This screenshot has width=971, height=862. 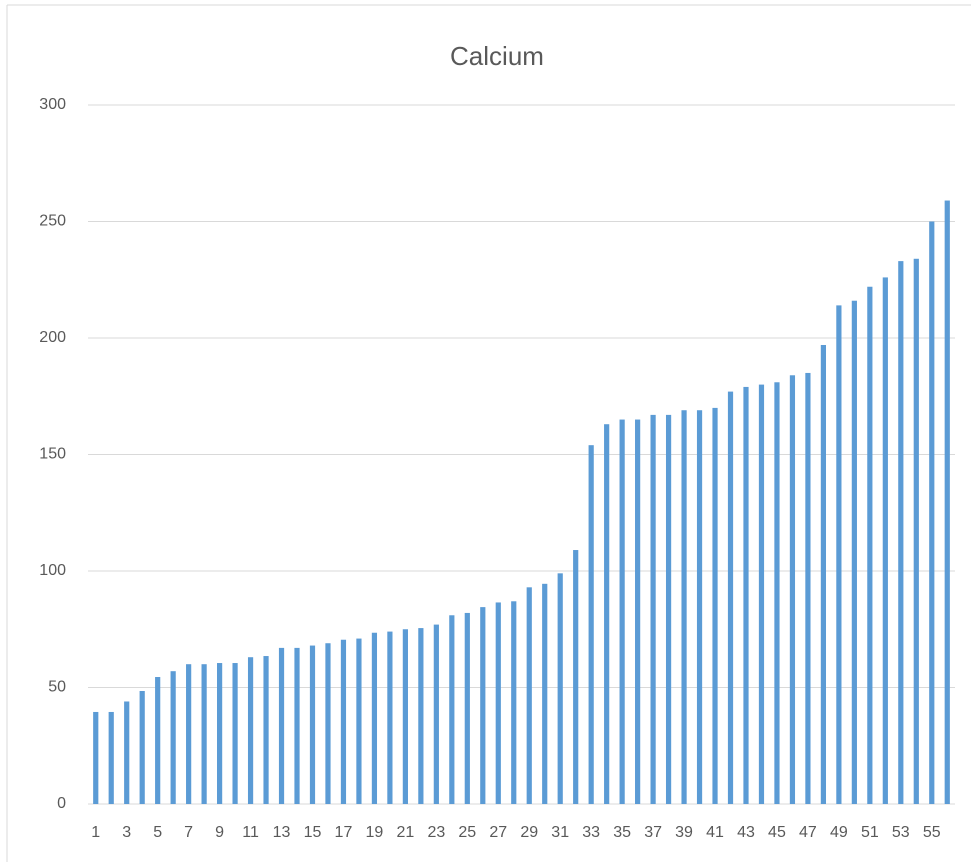 I want to click on x-tick-label: 27, so click(x=498, y=832).